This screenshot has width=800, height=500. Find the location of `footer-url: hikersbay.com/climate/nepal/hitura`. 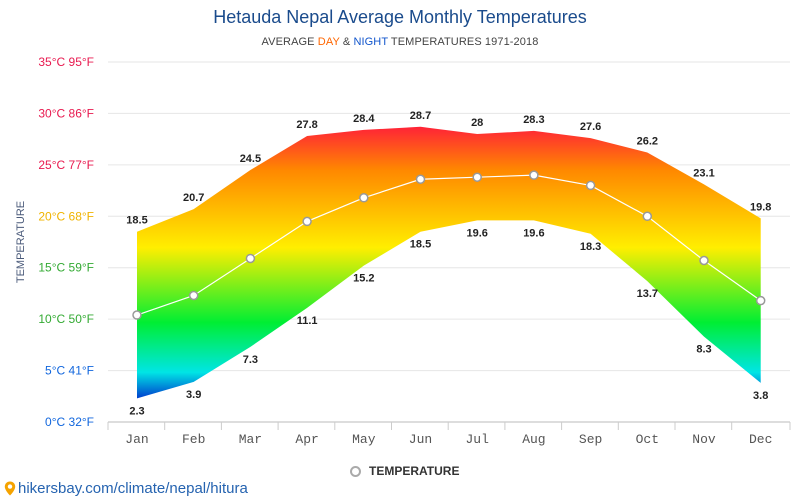

footer-url: hikersbay.com/climate/nepal/hitura is located at coordinates (133, 488).